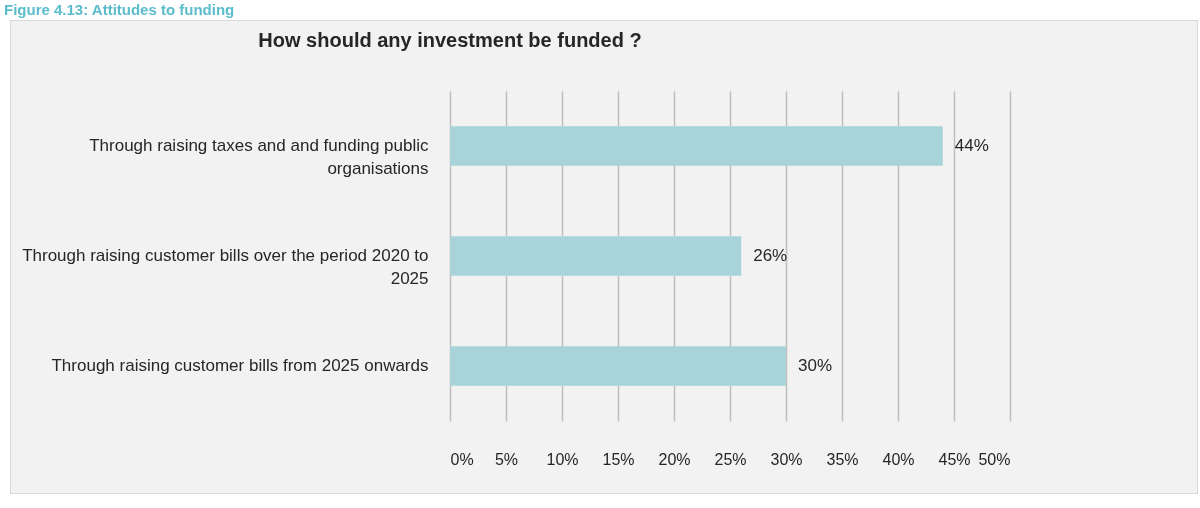  What do you see at coordinates (842, 459) in the screenshot?
I see `x-tick-label: 35%` at bounding box center [842, 459].